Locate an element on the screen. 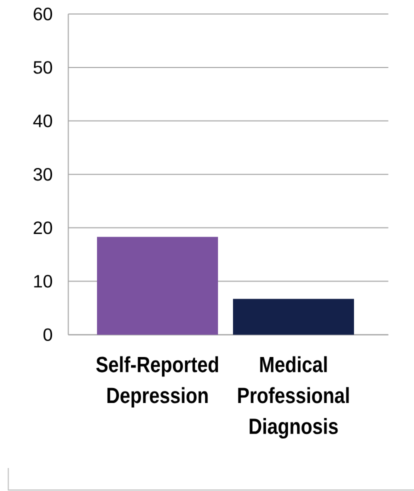 The height and width of the screenshot is (491, 414). y-tick-label: 10 is located at coordinates (43, 281).